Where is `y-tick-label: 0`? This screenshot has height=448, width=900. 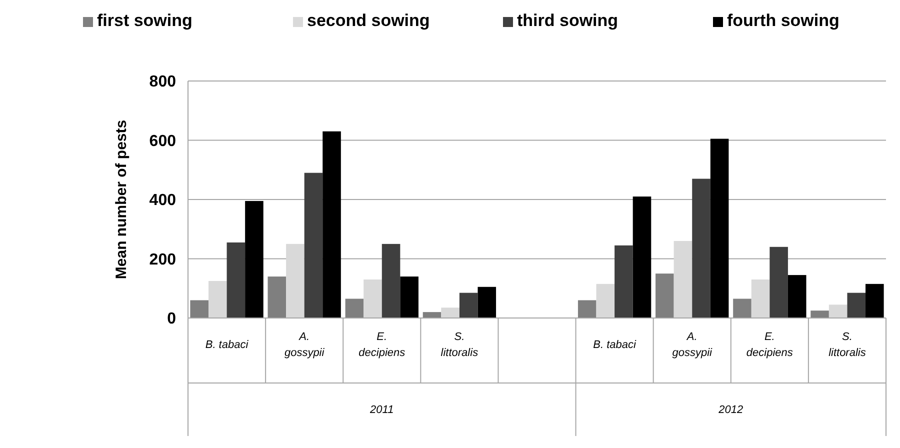 y-tick-label: 0 is located at coordinates (171, 319).